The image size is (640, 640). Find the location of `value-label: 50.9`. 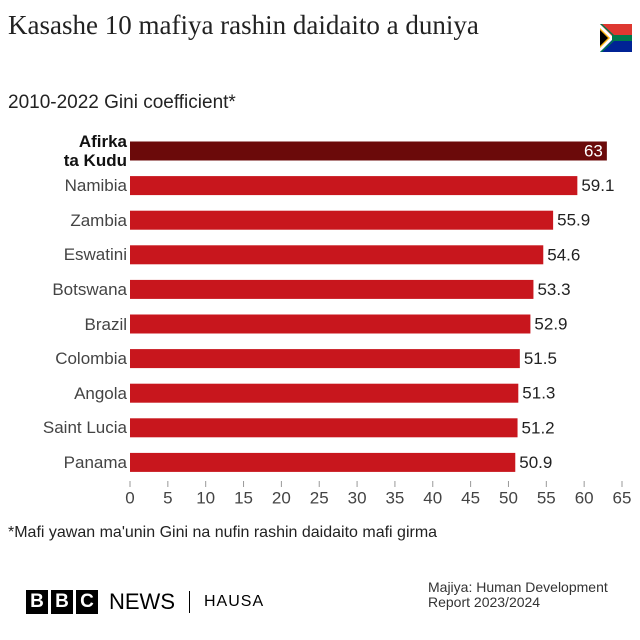

value-label: 50.9 is located at coordinates (535, 462).